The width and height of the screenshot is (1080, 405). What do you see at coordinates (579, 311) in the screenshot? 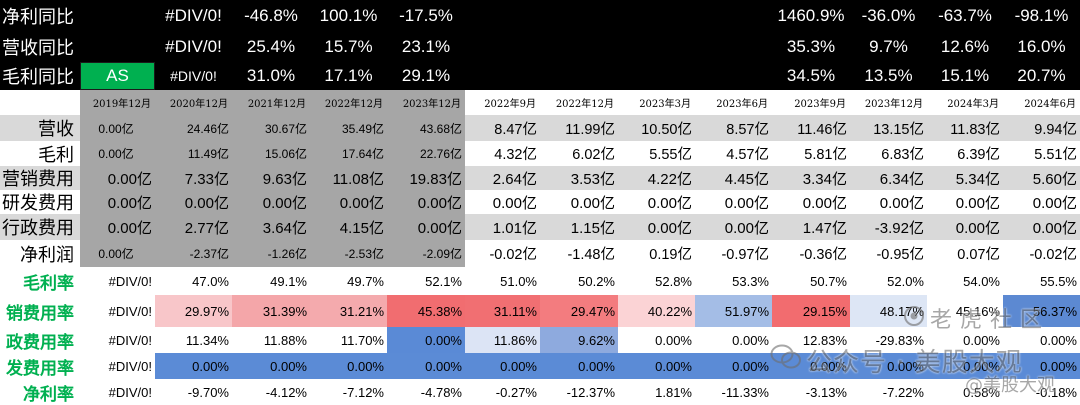
I see `ratio-cell: 29.47%` at bounding box center [579, 311].